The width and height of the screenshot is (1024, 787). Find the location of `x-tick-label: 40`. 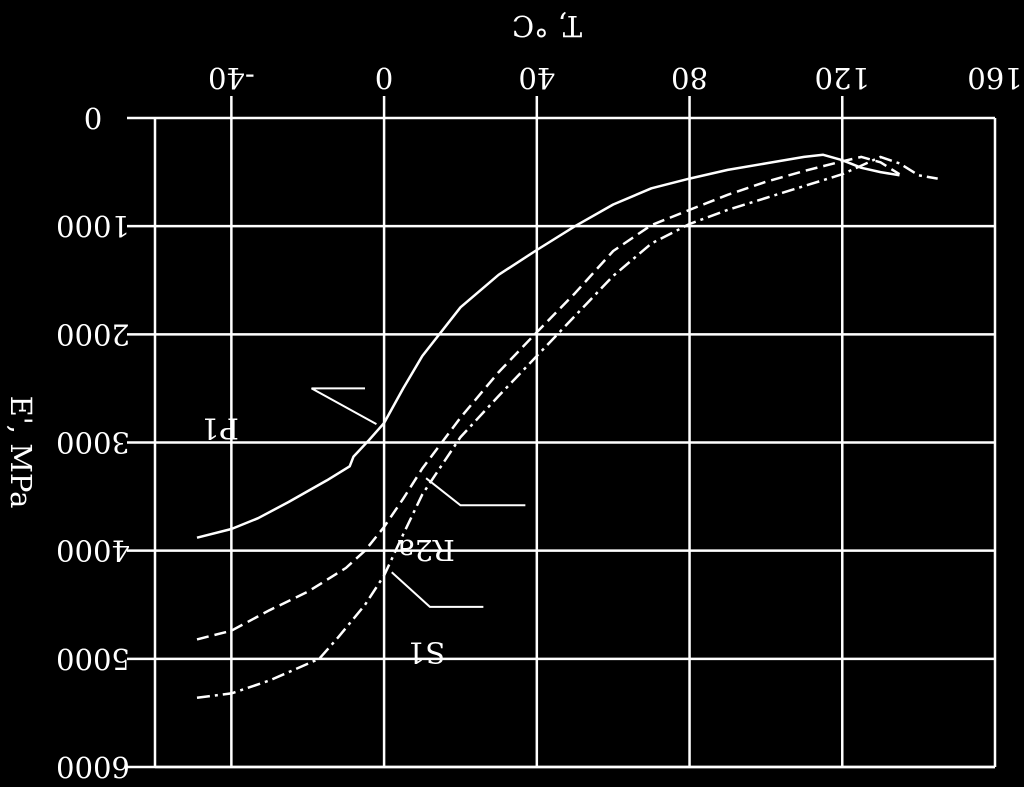

x-tick-label: 40 is located at coordinates (536, 78).